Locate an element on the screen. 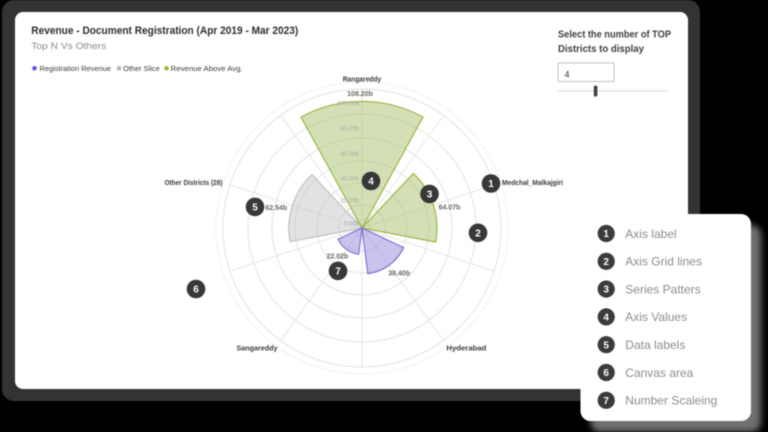 This screenshot has height=432, width=768. svg-text: Revenue Above Avg. is located at coordinates (207, 68).